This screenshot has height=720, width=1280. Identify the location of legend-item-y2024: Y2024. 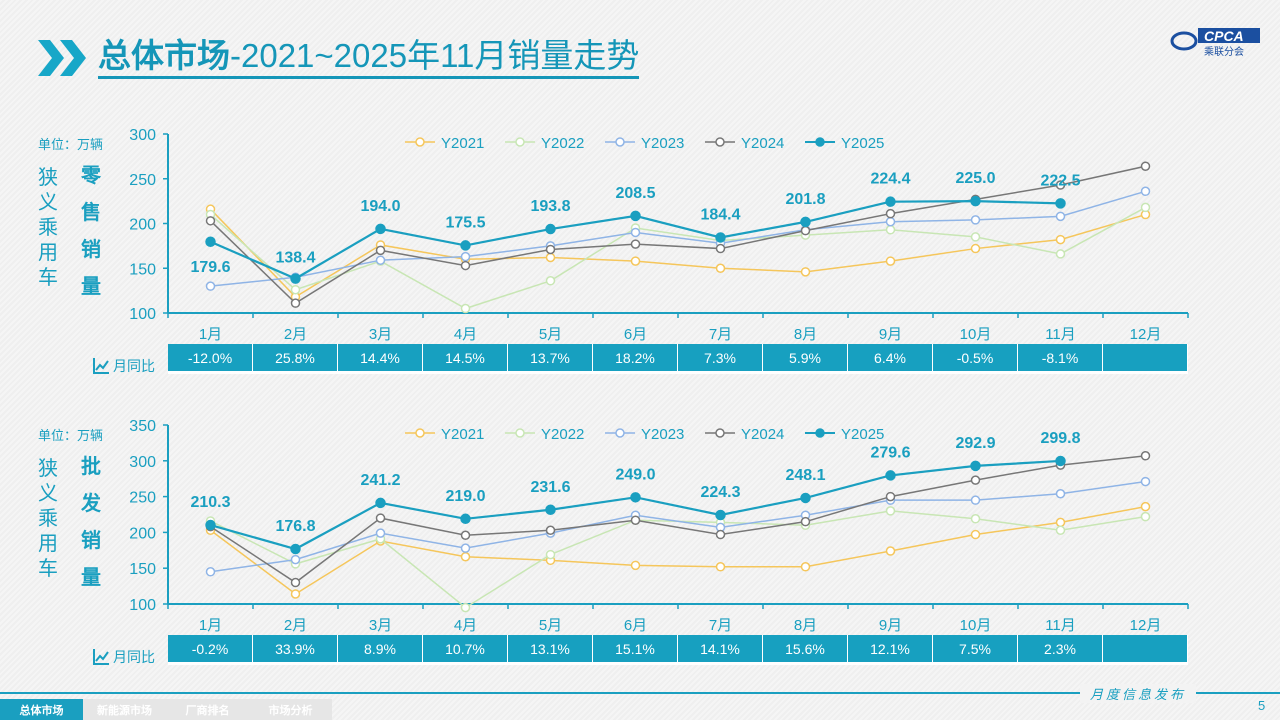
(744, 434).